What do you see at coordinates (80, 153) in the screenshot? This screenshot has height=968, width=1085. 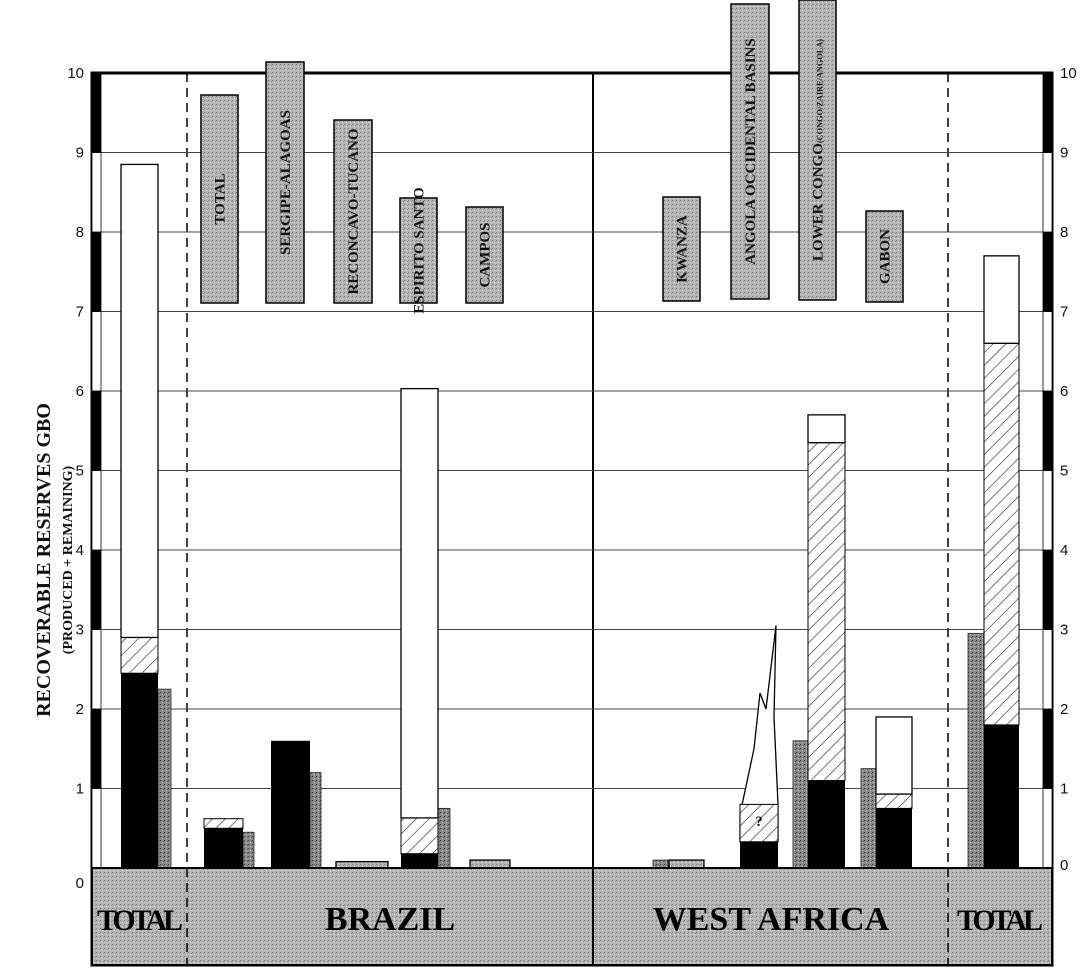 I see `y-tick-label-left: 9` at bounding box center [80, 153].